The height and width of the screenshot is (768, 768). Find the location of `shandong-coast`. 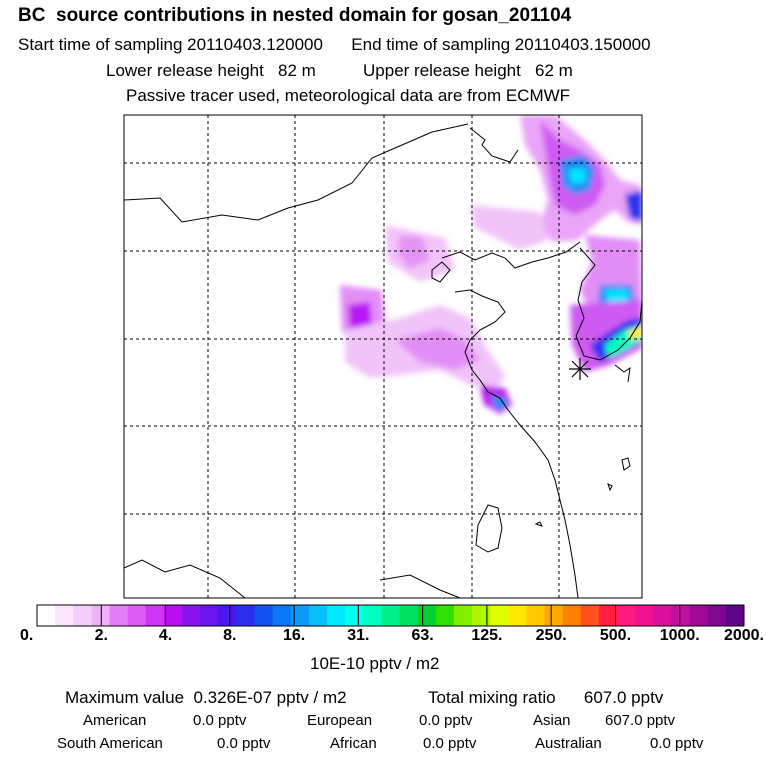

shandong-coast is located at coordinates (516, 443).